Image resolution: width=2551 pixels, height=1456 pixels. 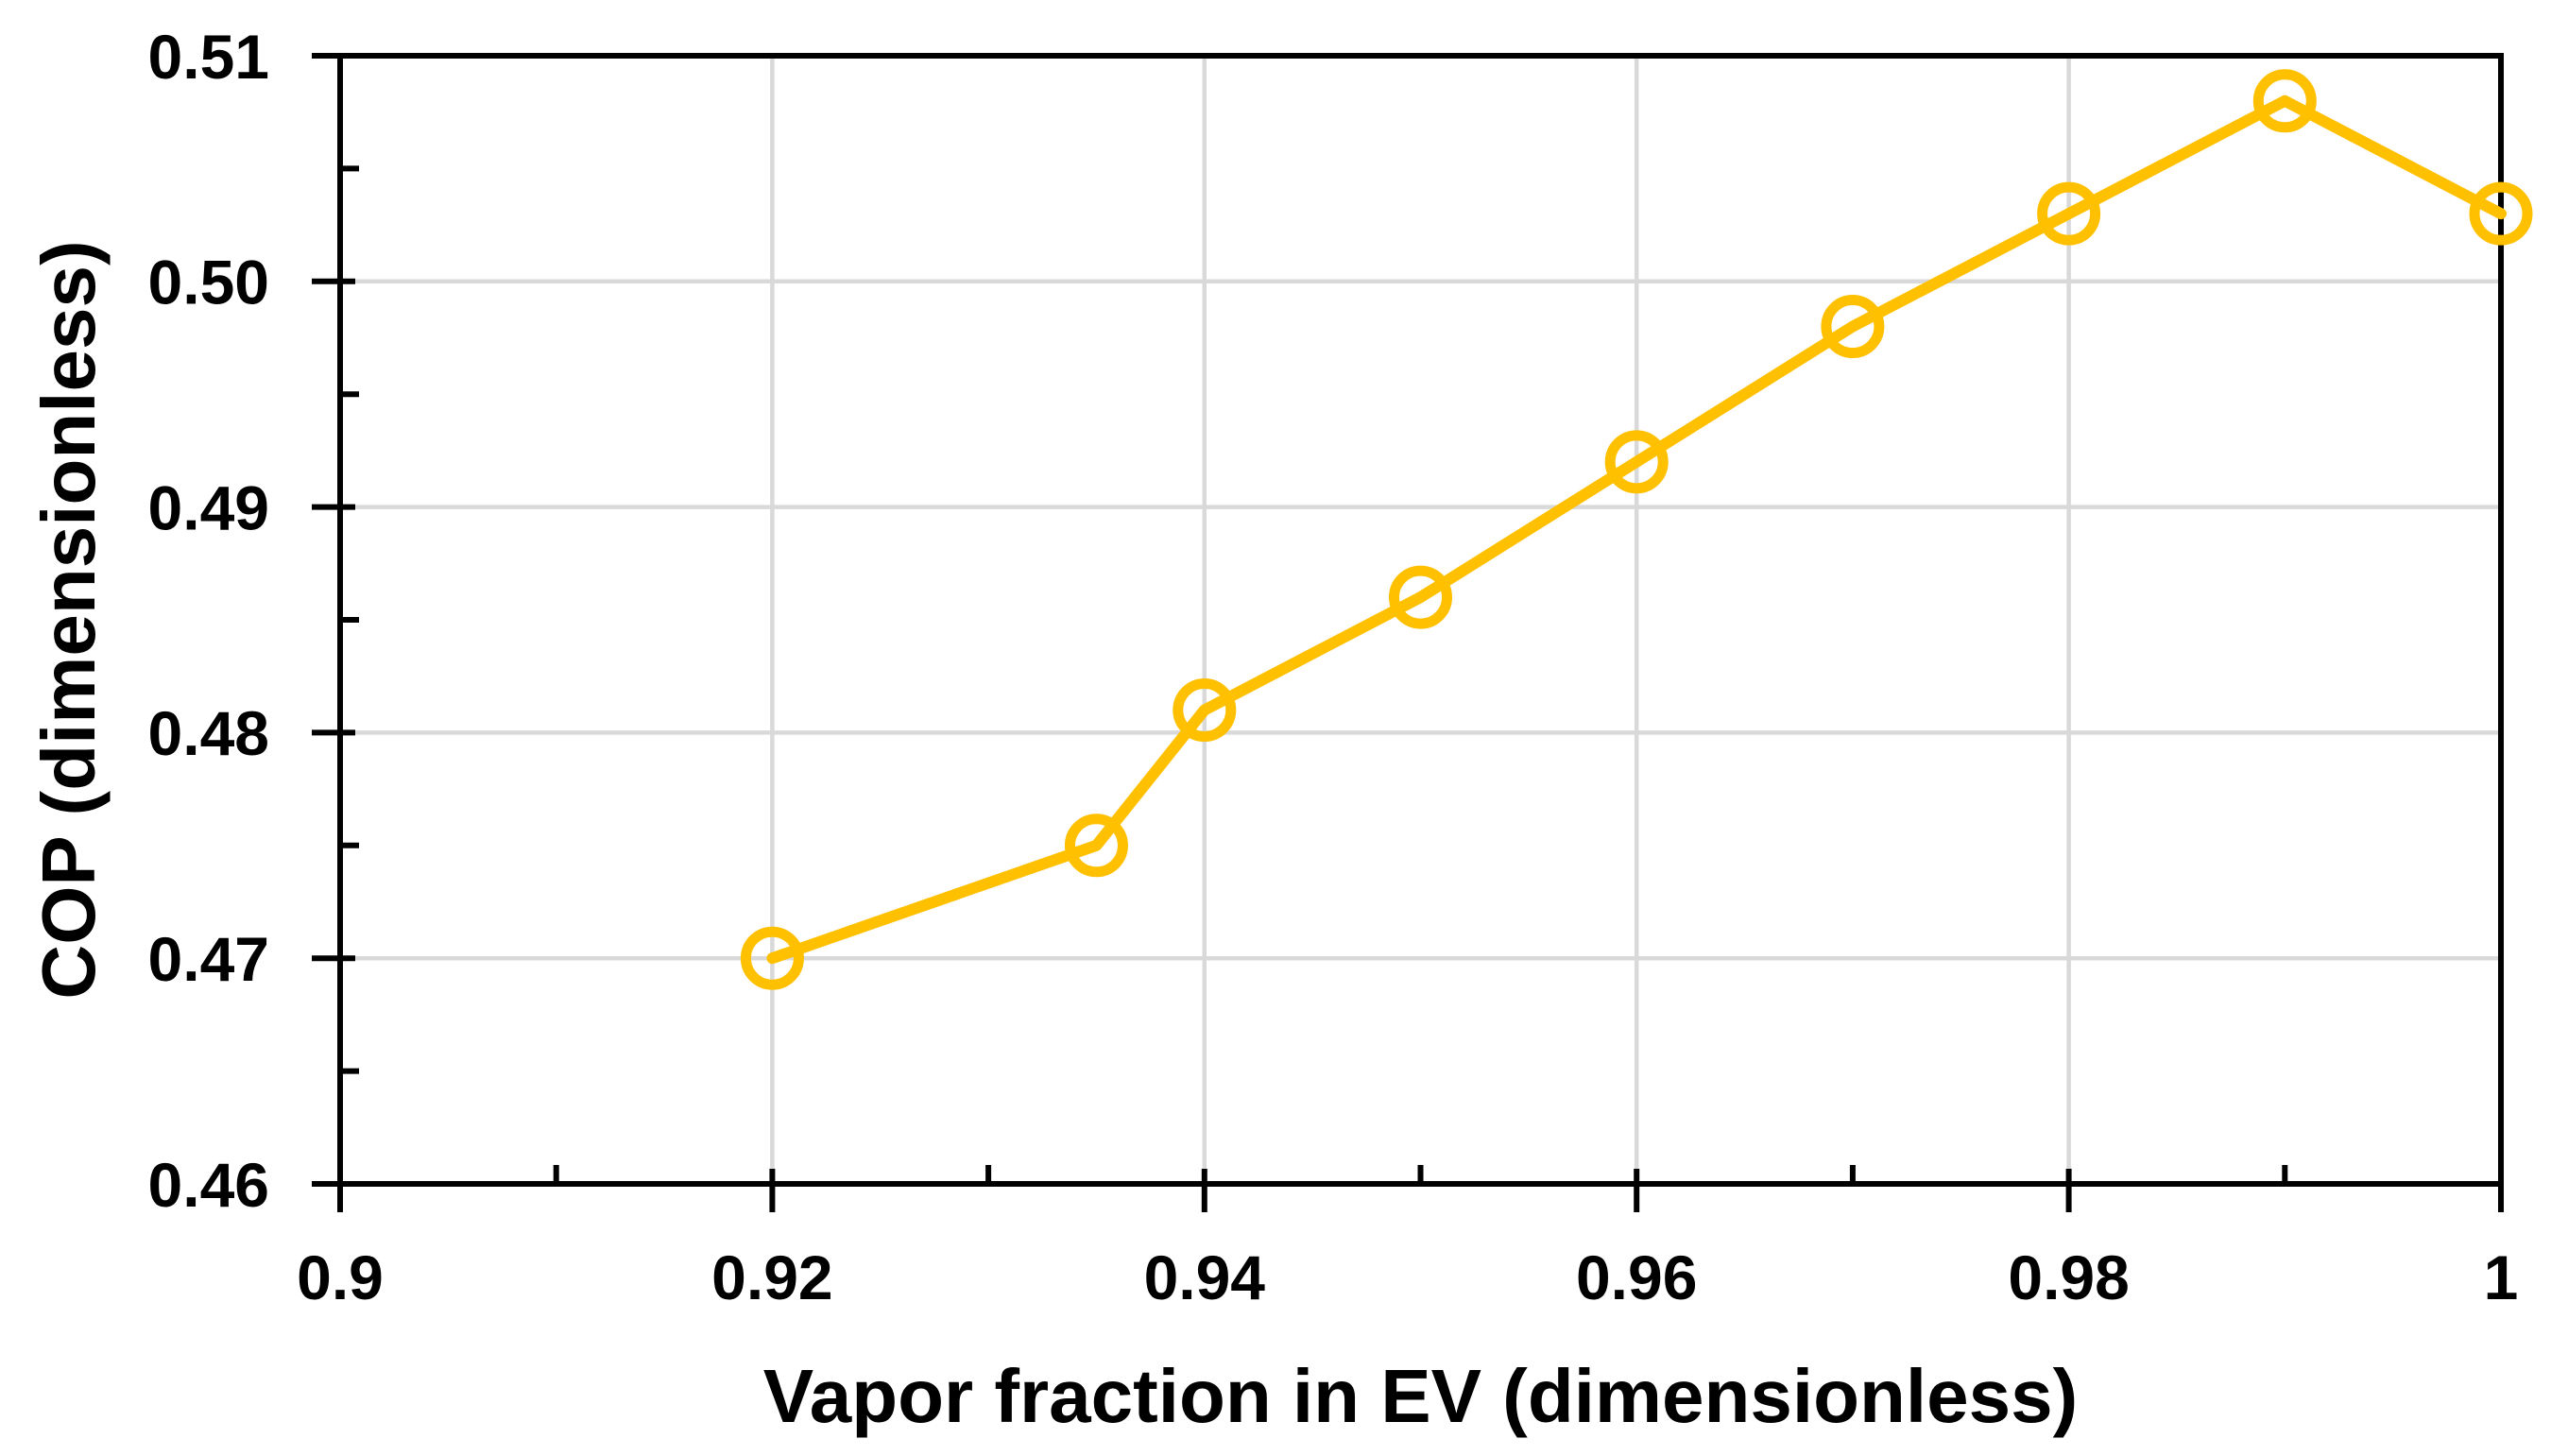 I want to click on x-tick-label: 0.9, so click(x=340, y=1277).